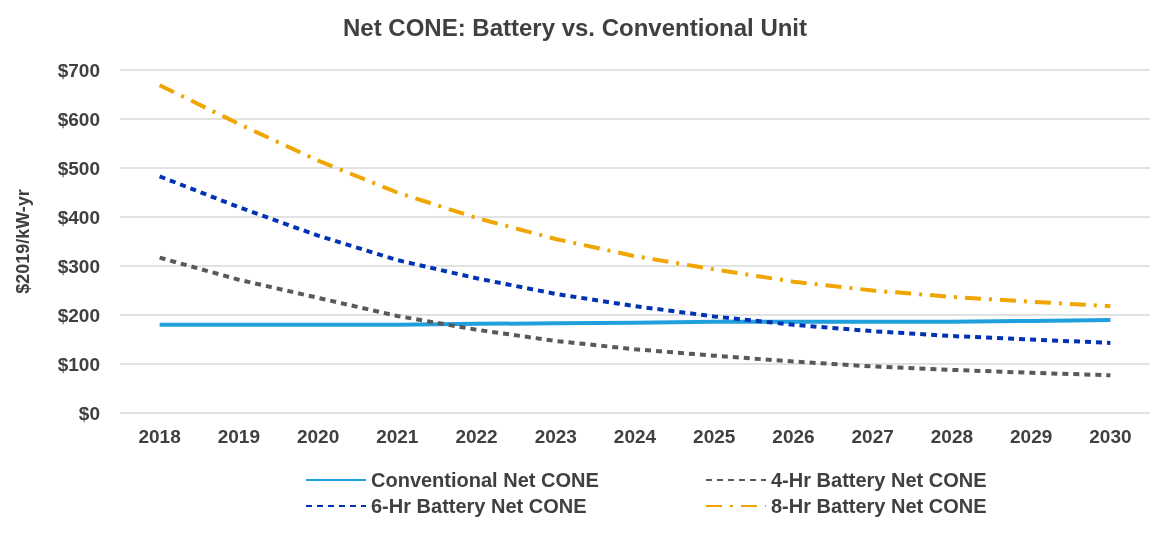  I want to click on x-tick-label: 2027, so click(872, 436).